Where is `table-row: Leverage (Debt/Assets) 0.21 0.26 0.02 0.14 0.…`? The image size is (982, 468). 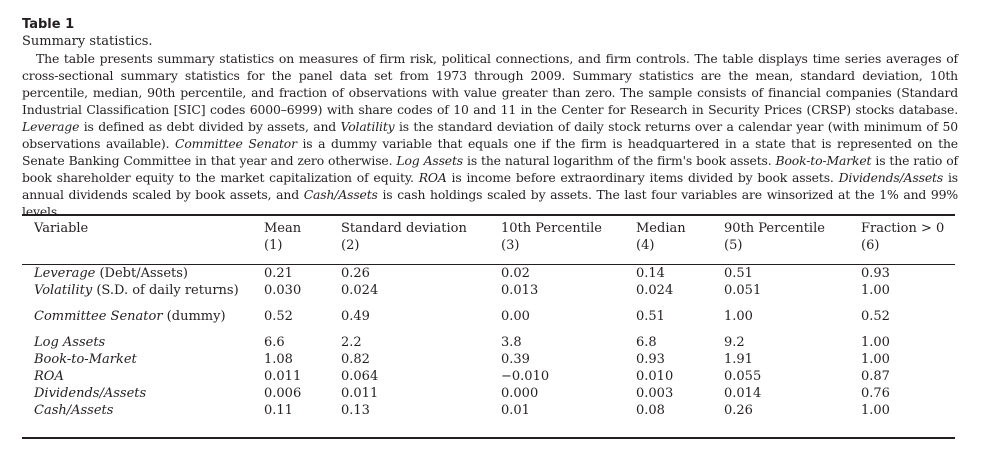
table-row: Leverage (Debt/Assets) 0.21 0.26 0.02 0.14 0.… is located at coordinates (488, 273).